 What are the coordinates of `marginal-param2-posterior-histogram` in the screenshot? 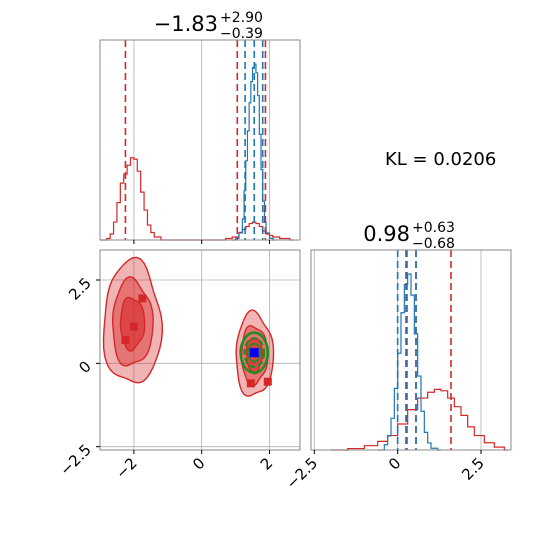 It's located at (419, 419).